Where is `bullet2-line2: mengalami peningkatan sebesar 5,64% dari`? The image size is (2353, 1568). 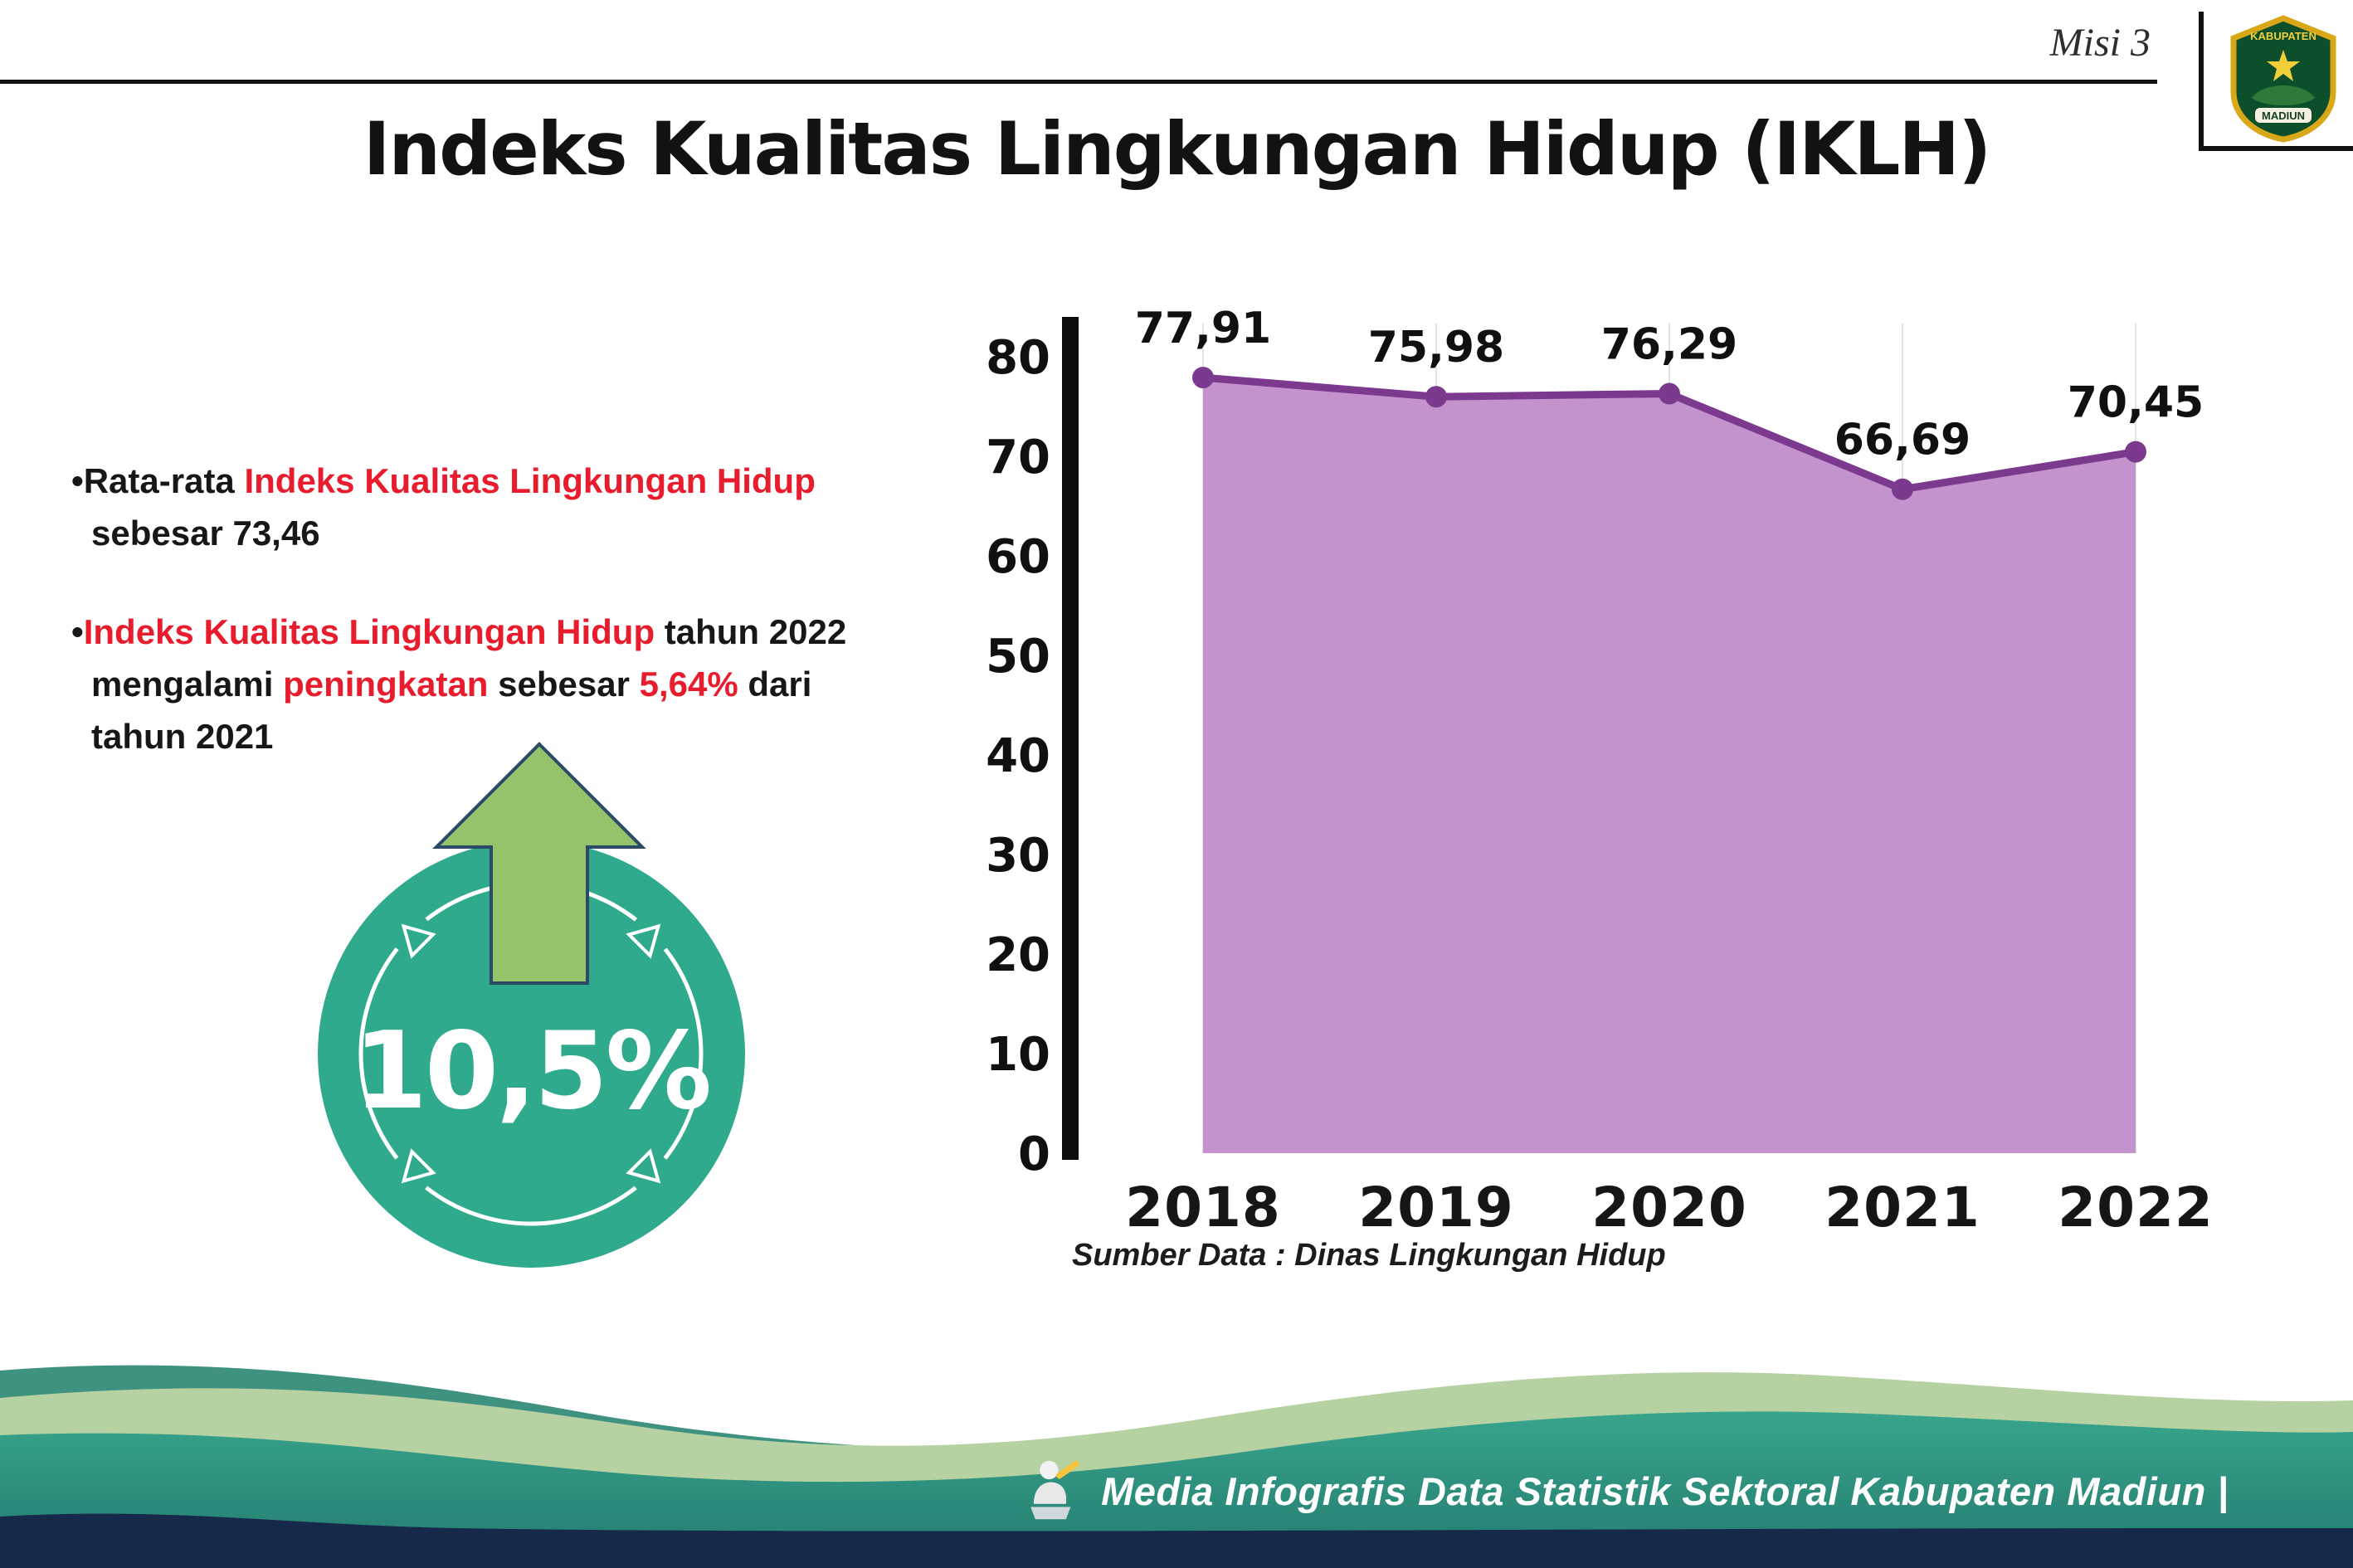 bullet2-line2: mengalami peningkatan sebesar 5,64% dari is located at coordinates (519, 684).